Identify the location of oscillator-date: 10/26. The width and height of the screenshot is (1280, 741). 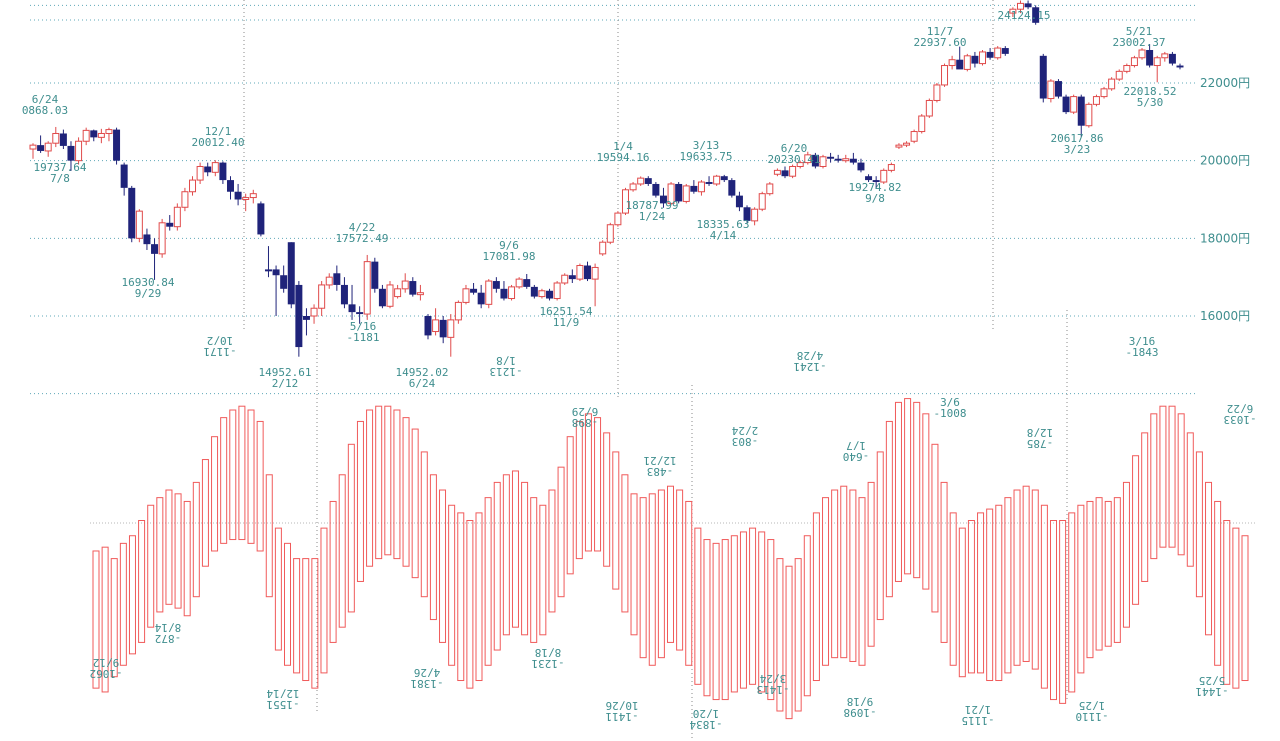
(621, 705).